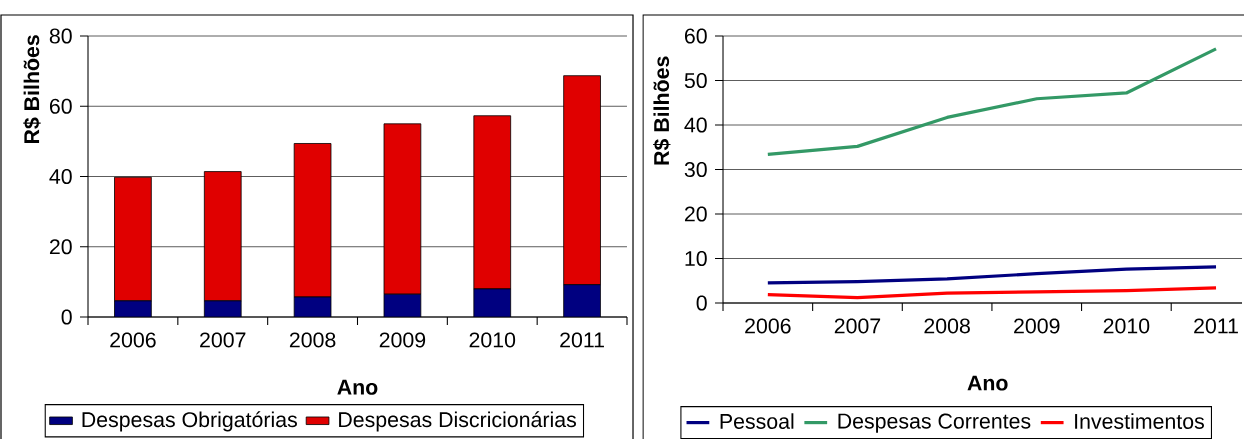  Describe the element at coordinates (457, 421) in the screenshot. I see `legend-label: Despesas Discricionárias` at that location.